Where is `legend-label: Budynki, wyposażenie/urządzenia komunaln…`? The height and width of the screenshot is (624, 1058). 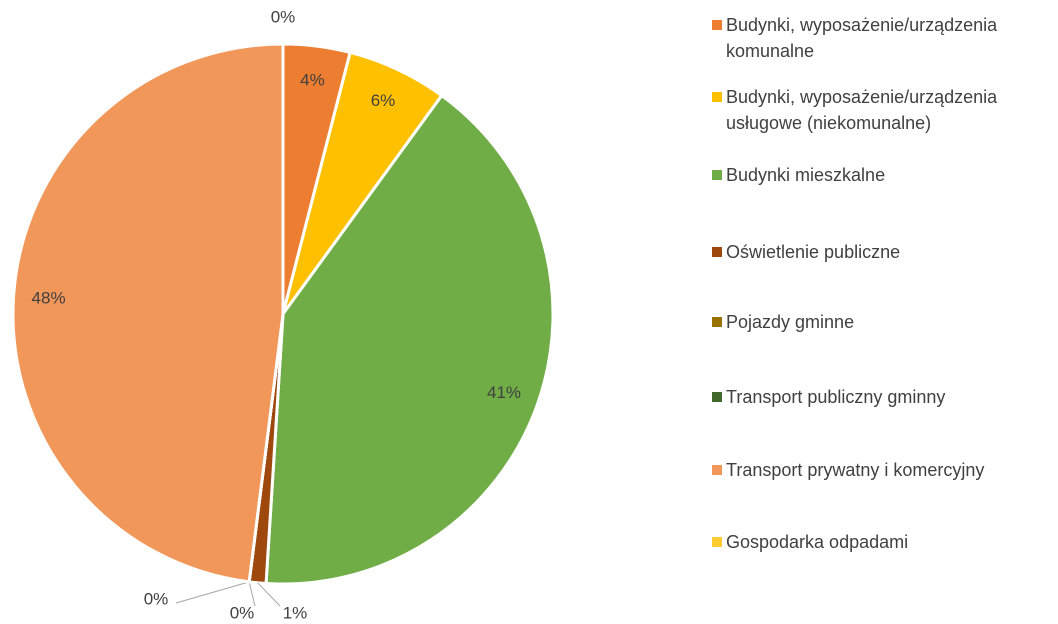 legend-label: Budynki, wyposażenie/urządzenia komunaln… is located at coordinates (862, 38).